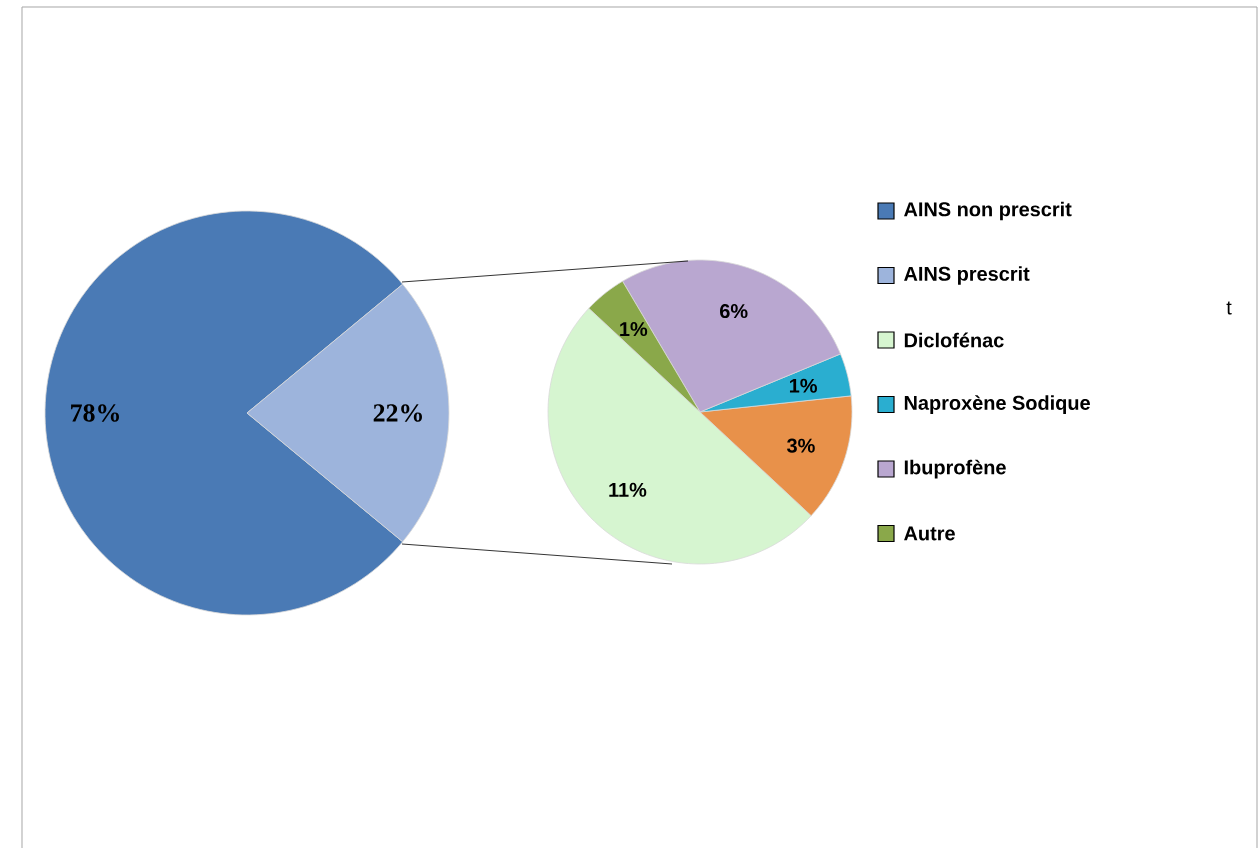 Image resolution: width=1258 pixels, height=848 pixels. What do you see at coordinates (1229, 308) in the screenshot?
I see `text: t` at bounding box center [1229, 308].